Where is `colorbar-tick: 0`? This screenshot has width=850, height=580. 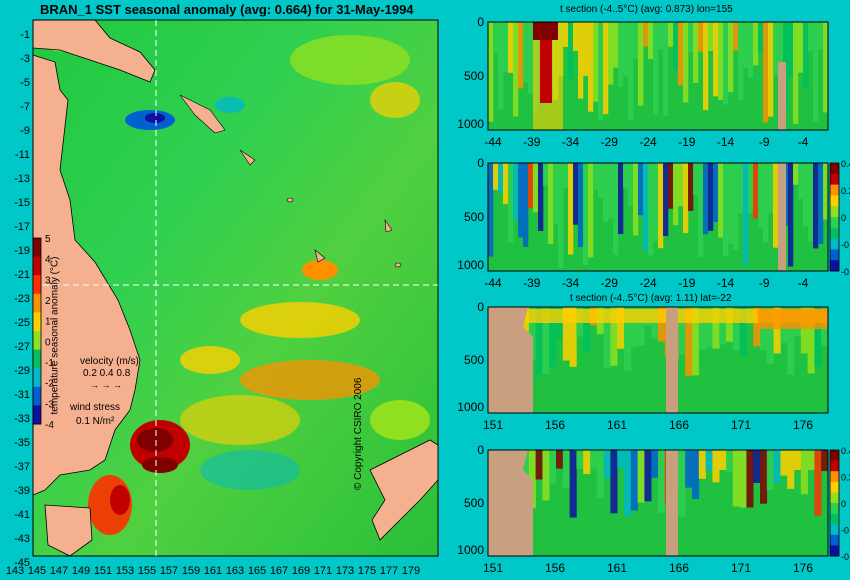 colorbar-tick: 0 is located at coordinates (48, 342).